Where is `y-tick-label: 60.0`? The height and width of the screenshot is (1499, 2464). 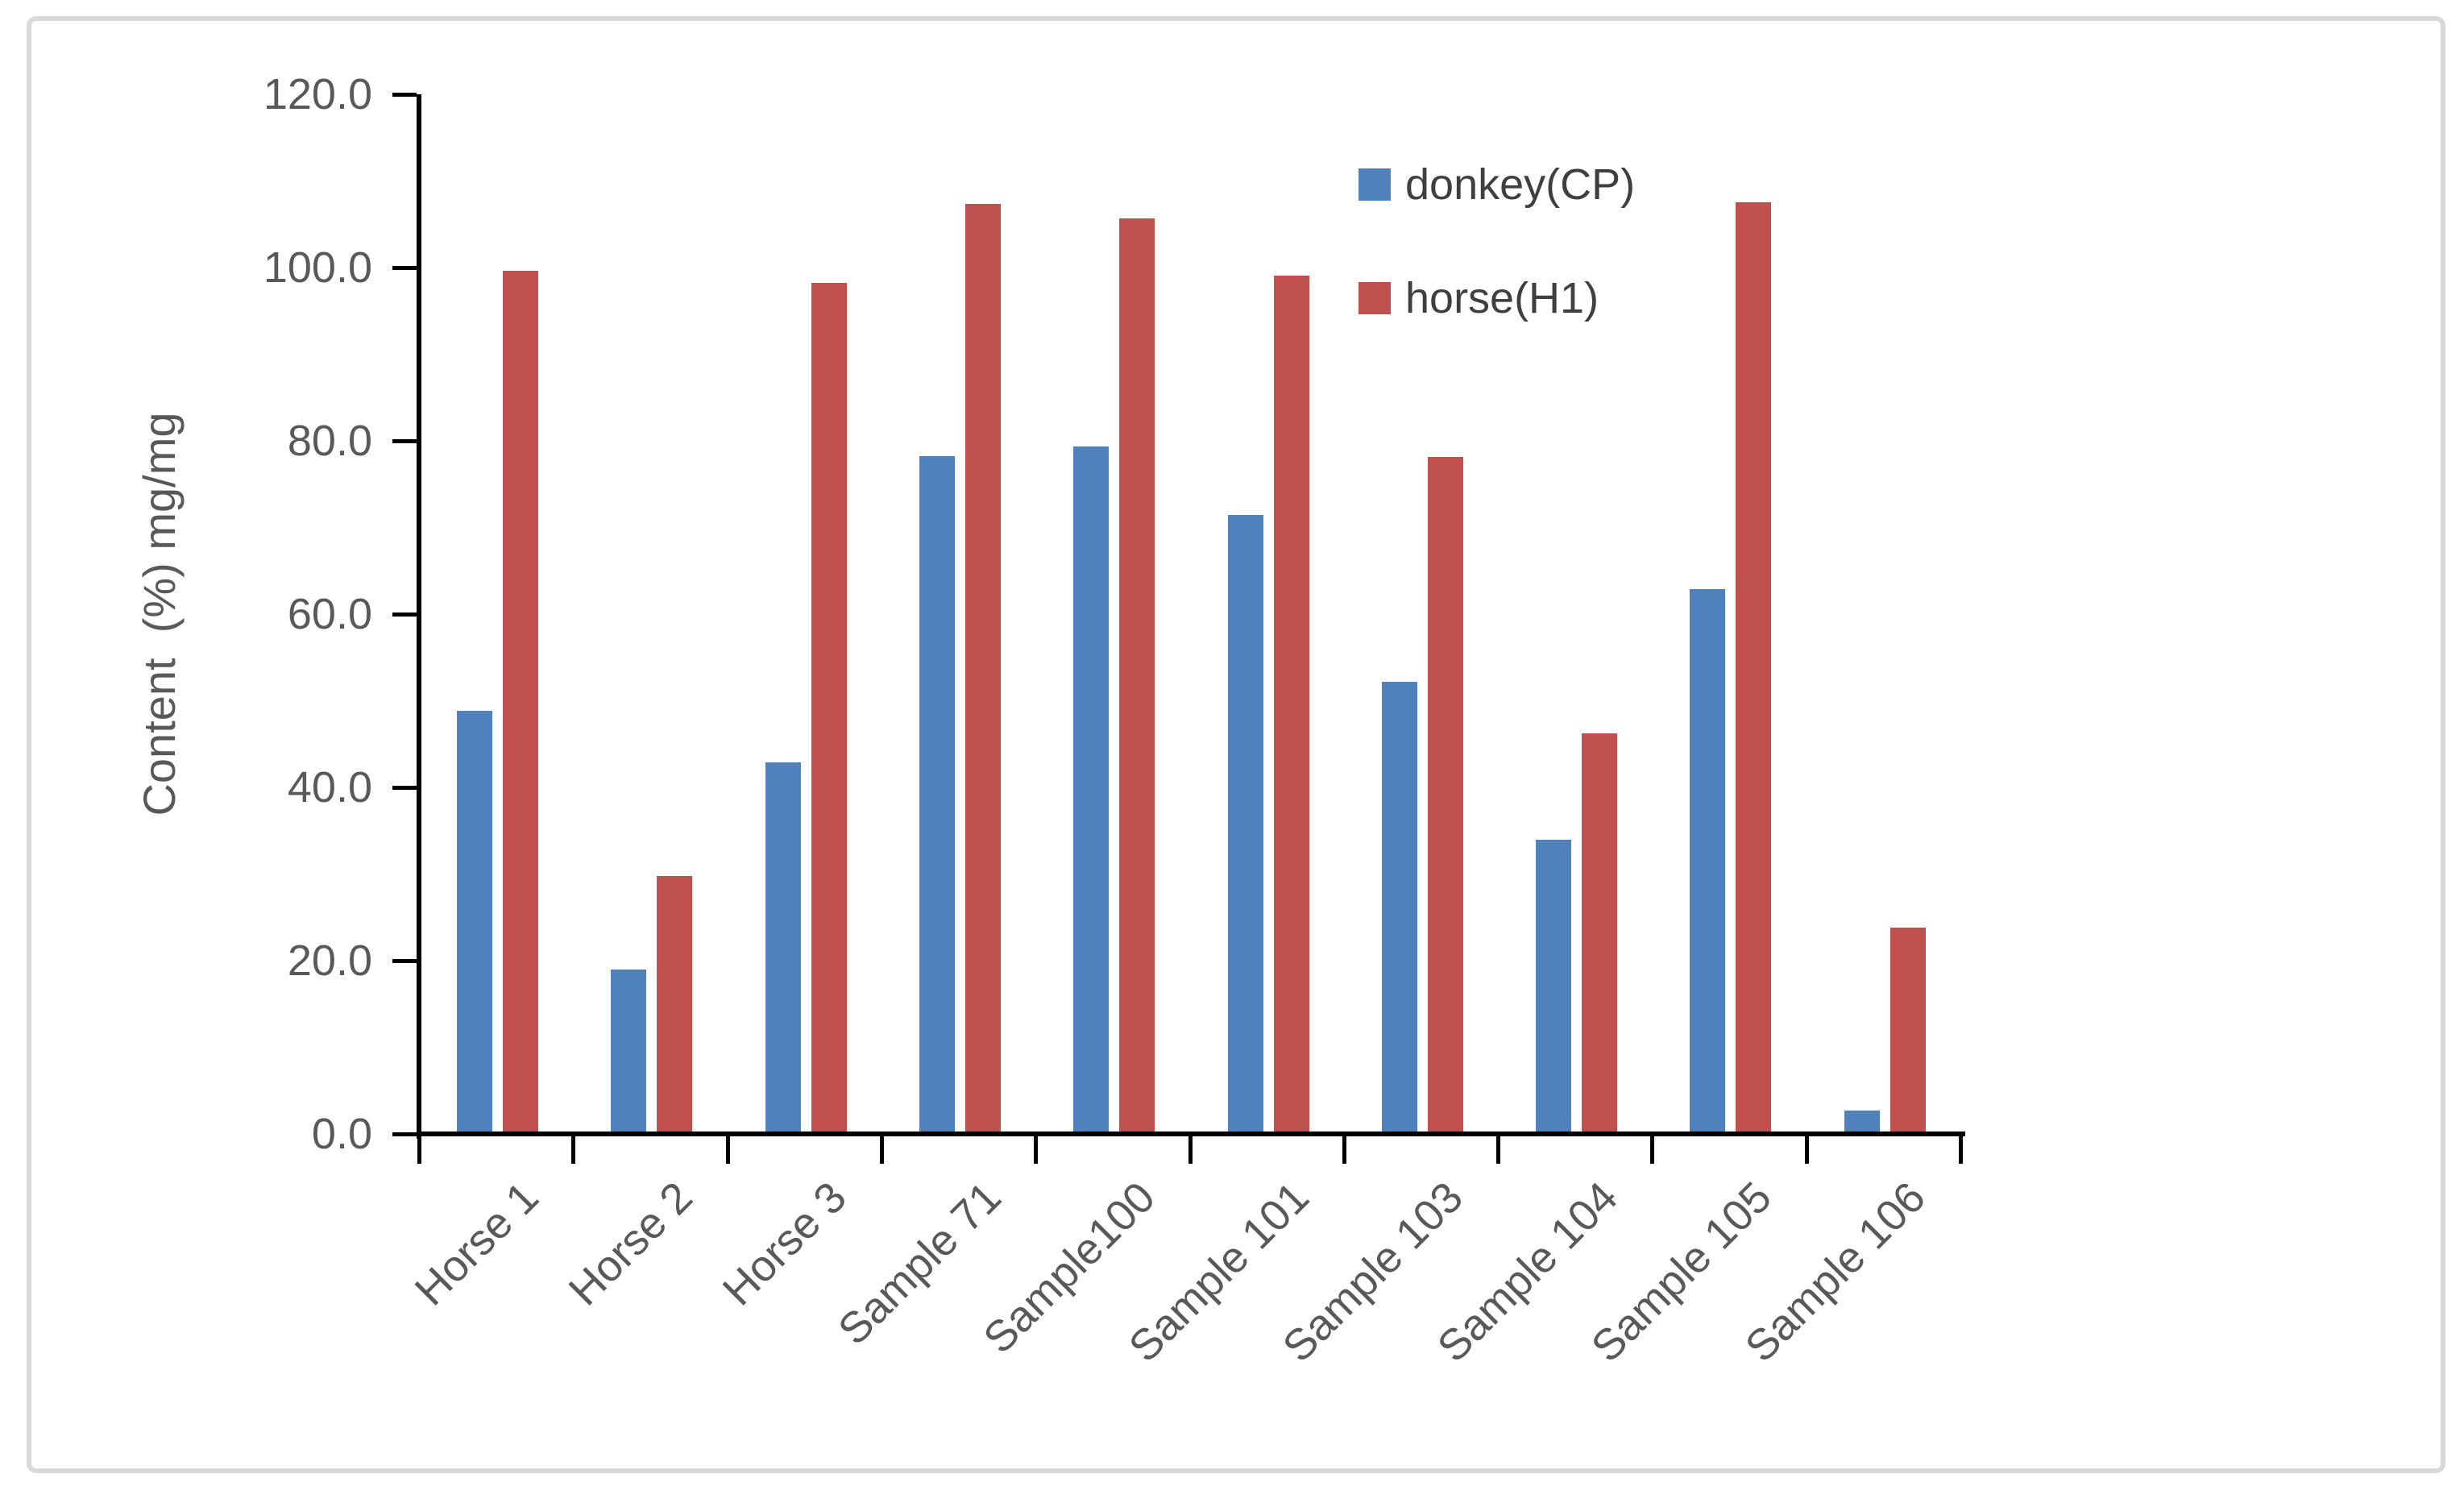 y-tick-label: 60.0 is located at coordinates (329, 614).